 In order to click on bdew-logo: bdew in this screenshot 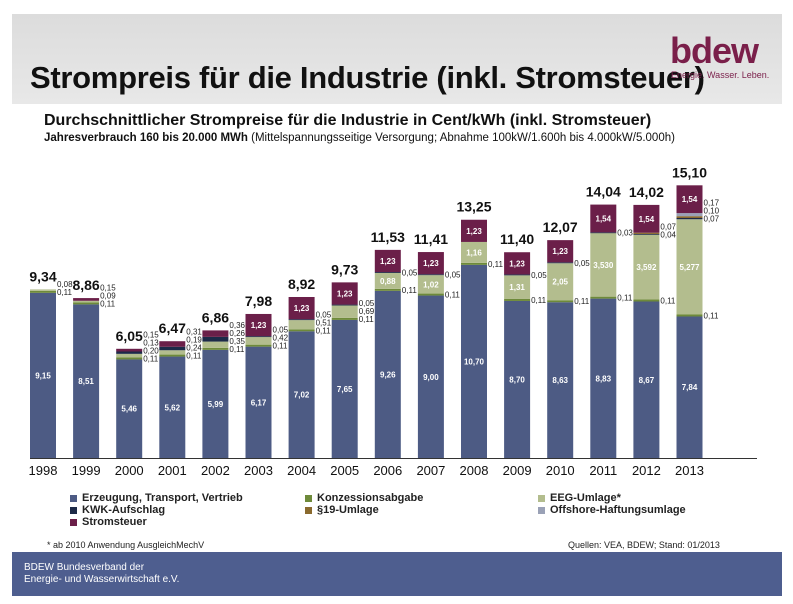, I will do `click(714, 50)`.